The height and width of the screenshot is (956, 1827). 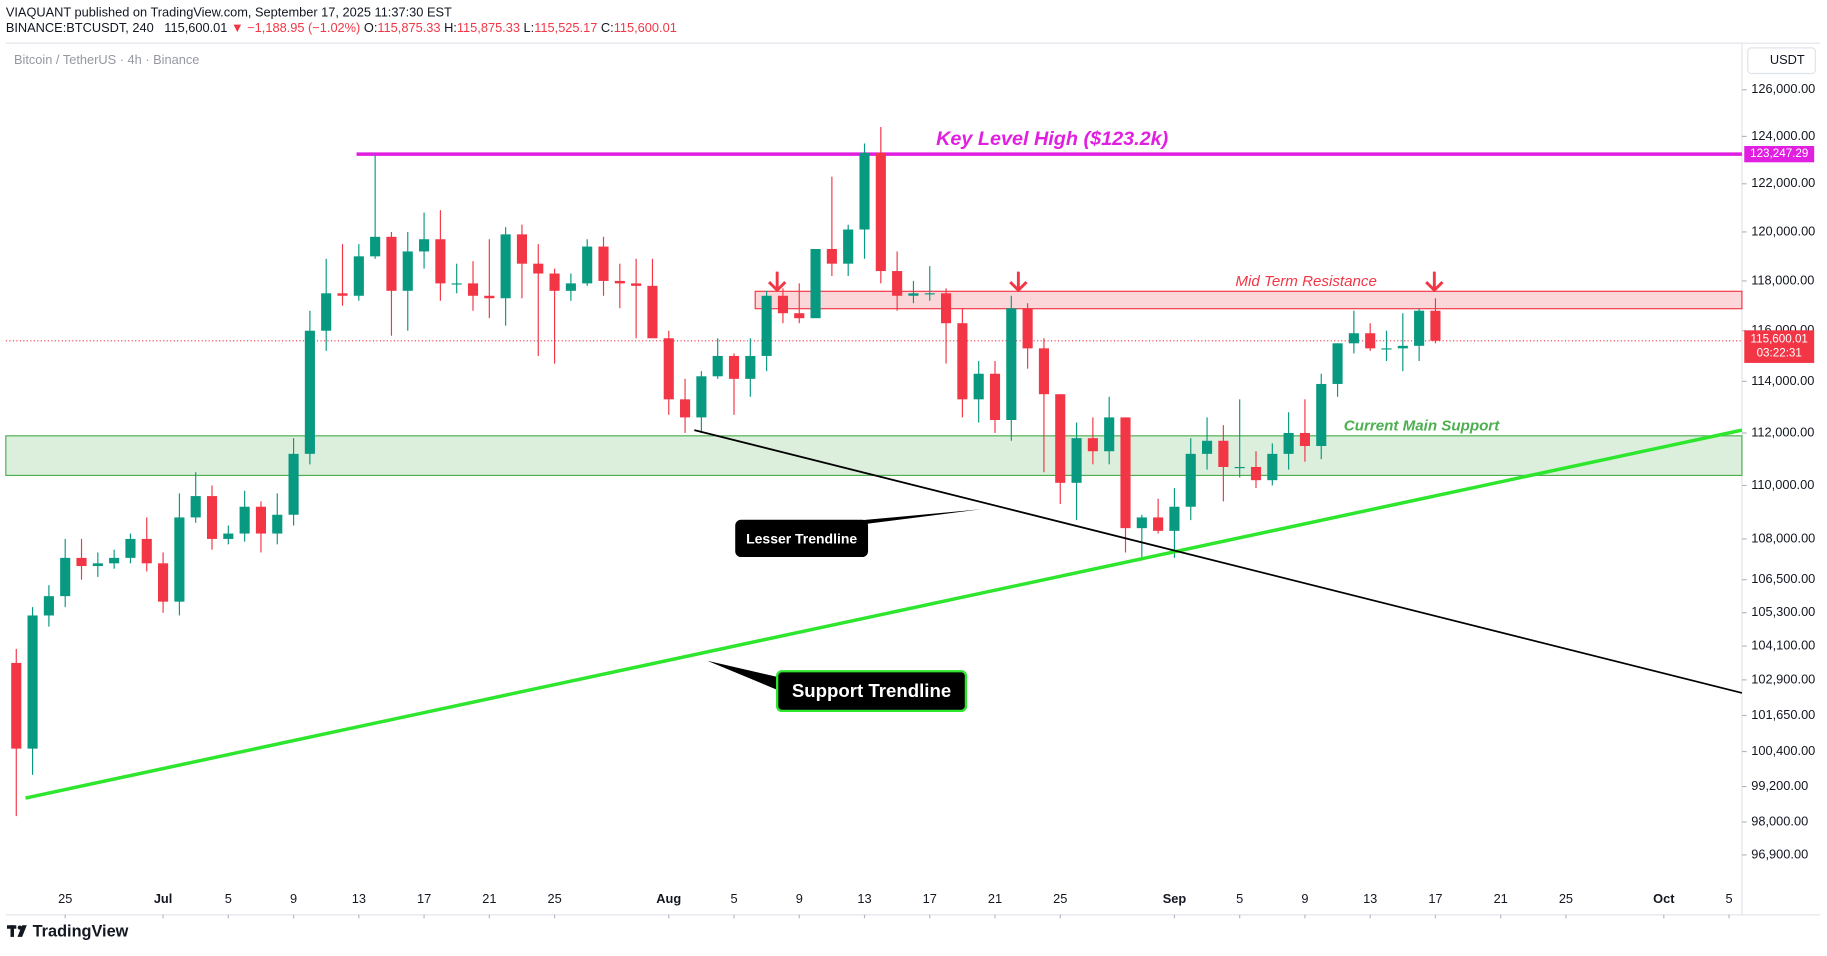 What do you see at coordinates (371, 28) in the screenshot?
I see `ohlc-o-label: O:` at bounding box center [371, 28].